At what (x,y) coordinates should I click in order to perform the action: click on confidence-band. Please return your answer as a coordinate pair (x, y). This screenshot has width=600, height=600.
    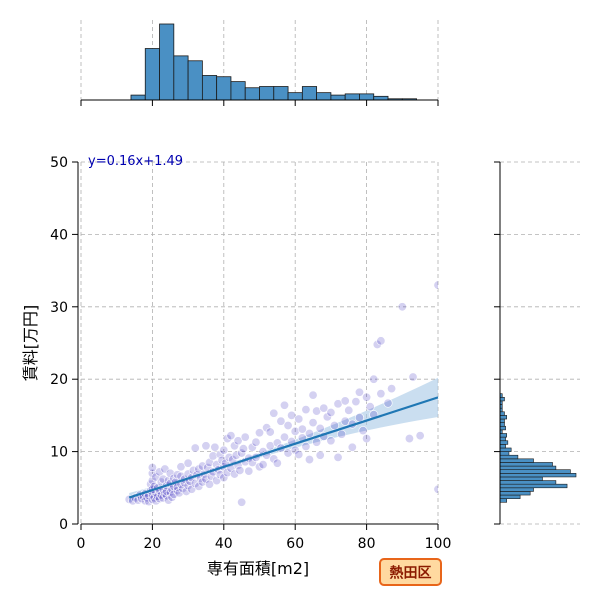
    Looking at the image, I should click on (283, 440).